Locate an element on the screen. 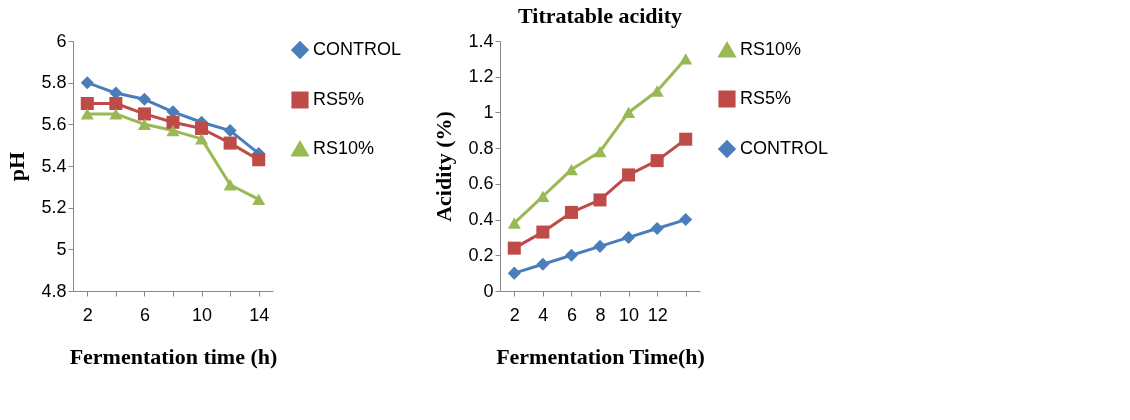  x-tick-label: 8 is located at coordinates (600, 314).